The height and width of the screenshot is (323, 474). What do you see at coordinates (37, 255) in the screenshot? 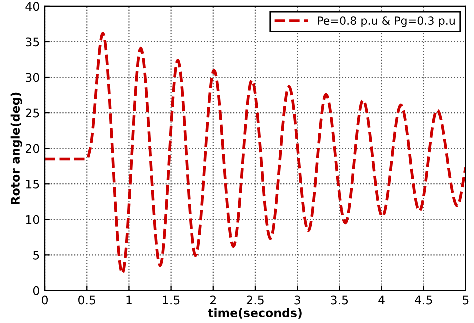
I see `y-tick-label: 5` at bounding box center [37, 255].